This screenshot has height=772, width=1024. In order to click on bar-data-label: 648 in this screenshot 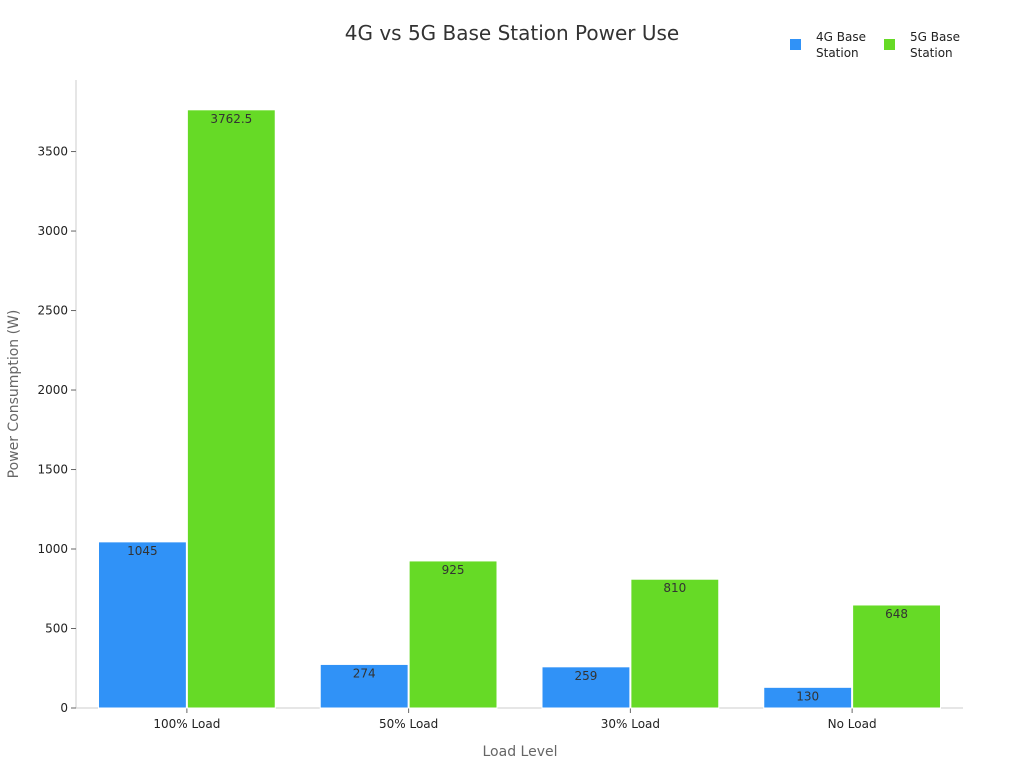, I will do `click(896, 614)`.